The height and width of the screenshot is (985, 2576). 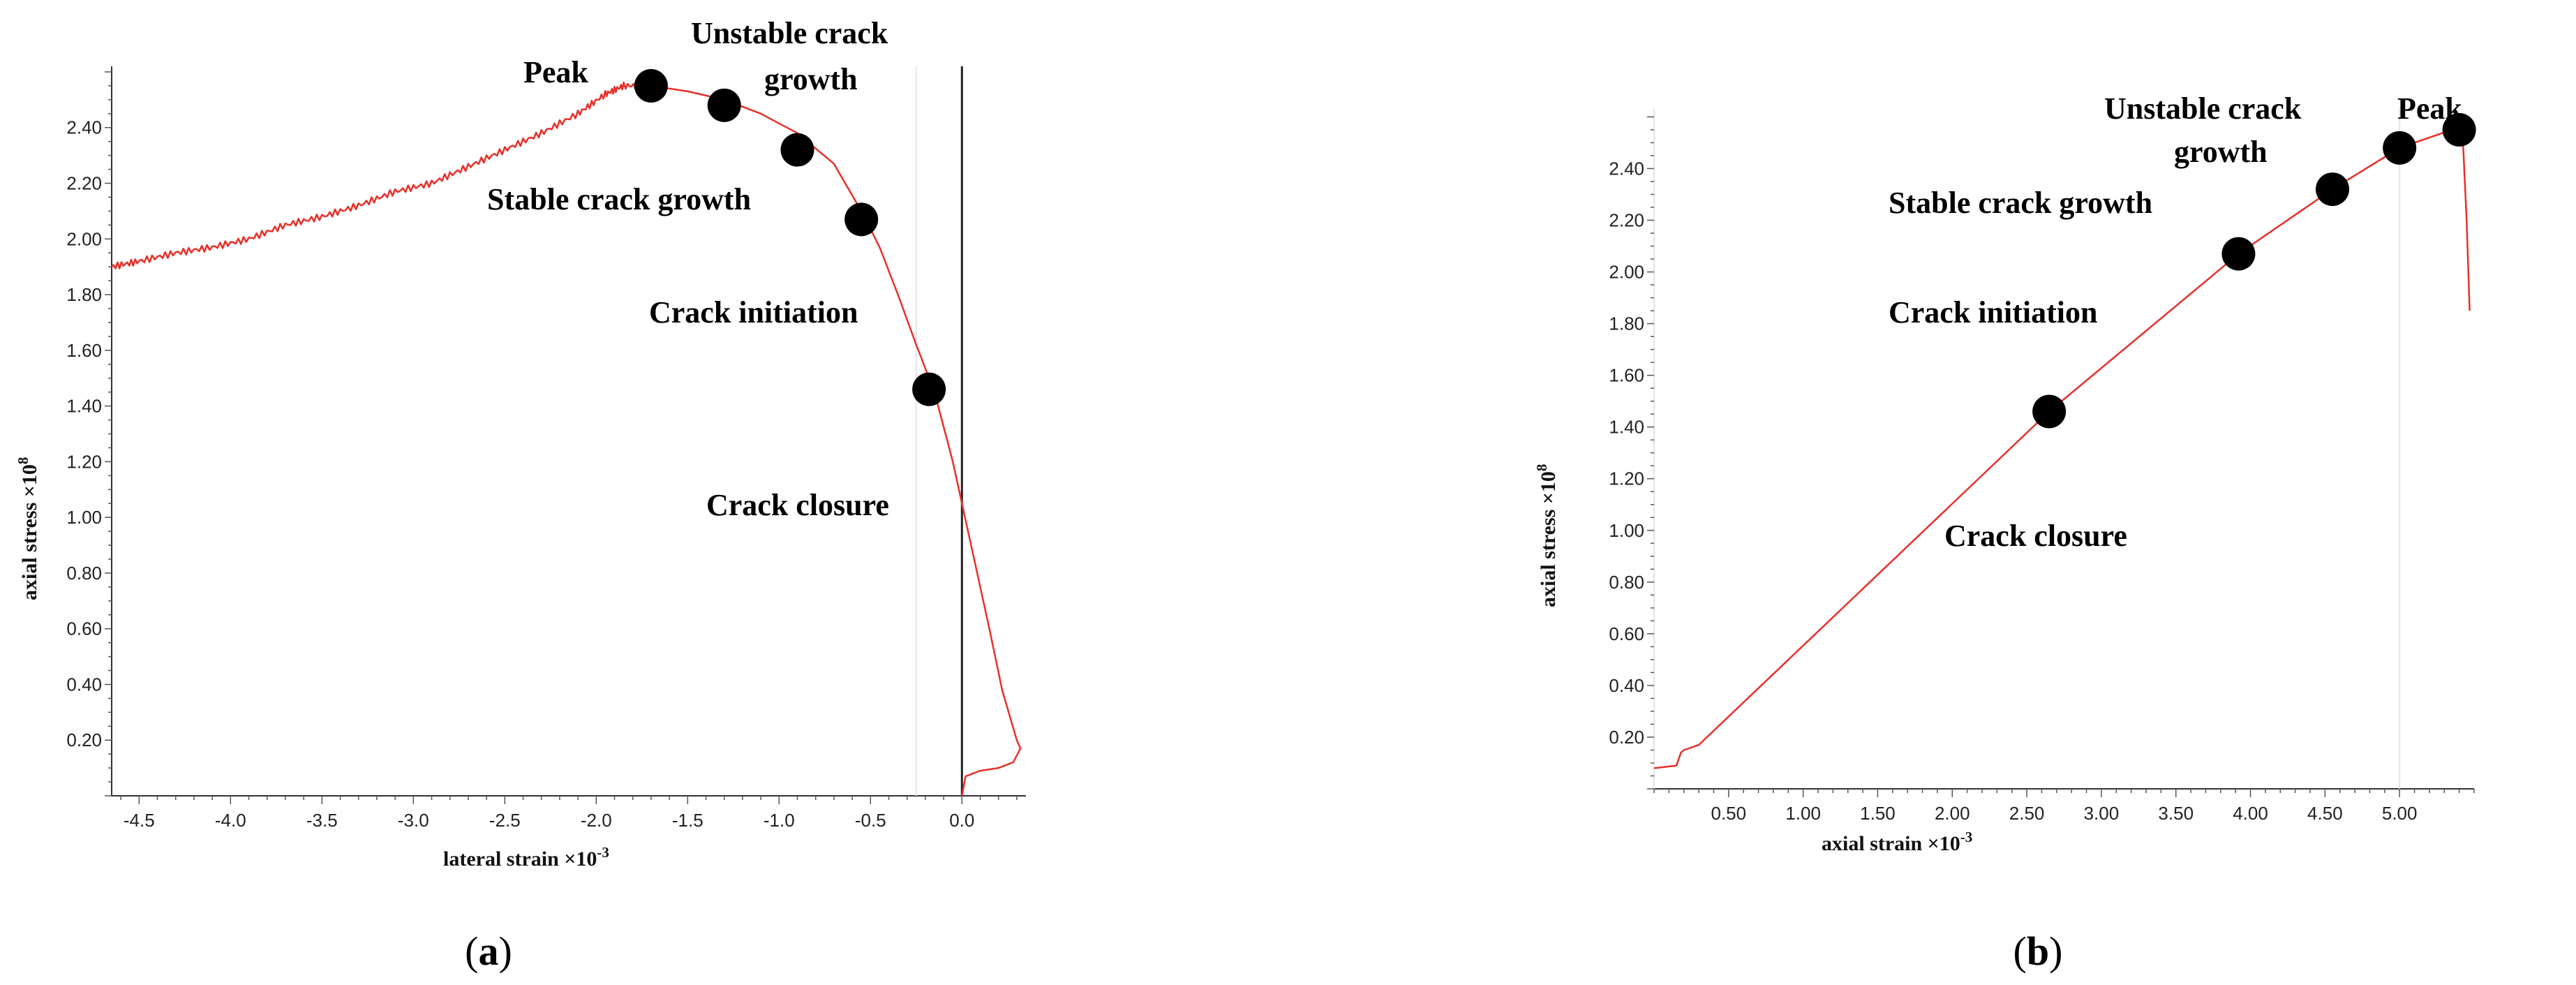 What do you see at coordinates (811, 79) in the screenshot?
I see `chart-a-annotation-unstable-2: growth` at bounding box center [811, 79].